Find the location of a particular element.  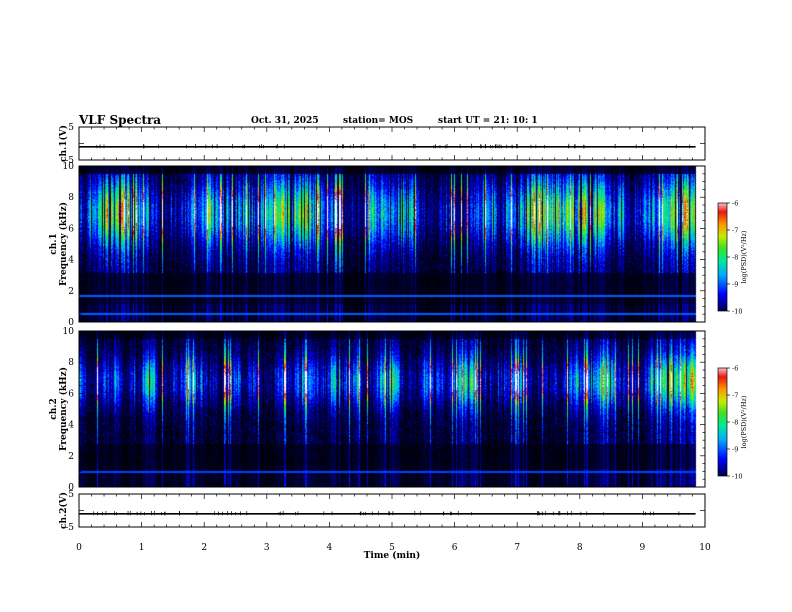

ch1-colorbar-image is located at coordinates (722, 257).